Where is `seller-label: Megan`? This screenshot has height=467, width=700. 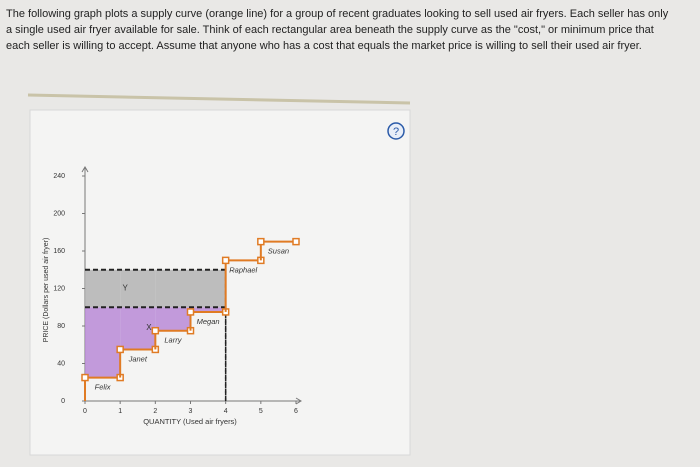 seller-label: Megan is located at coordinates (208, 321).